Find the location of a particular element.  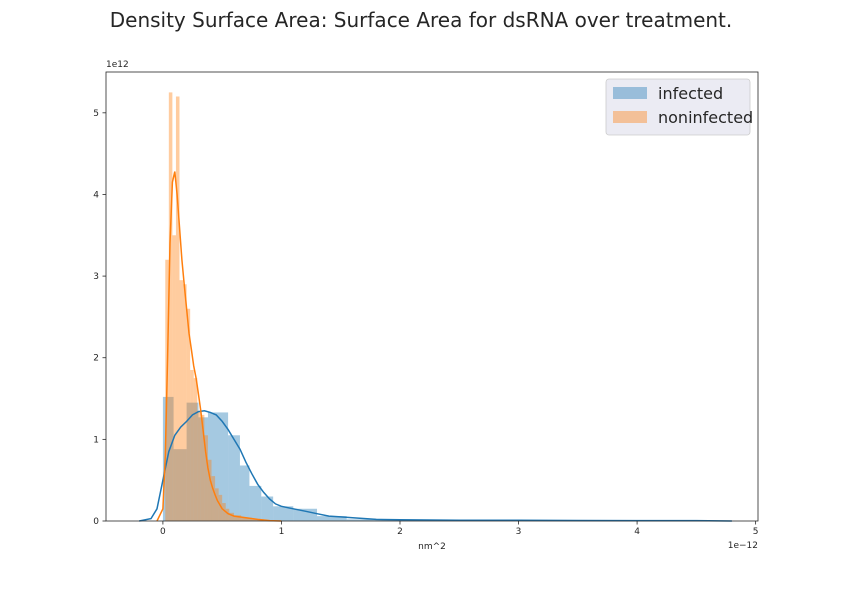

x-tick-label: 1 is located at coordinates (282, 532).